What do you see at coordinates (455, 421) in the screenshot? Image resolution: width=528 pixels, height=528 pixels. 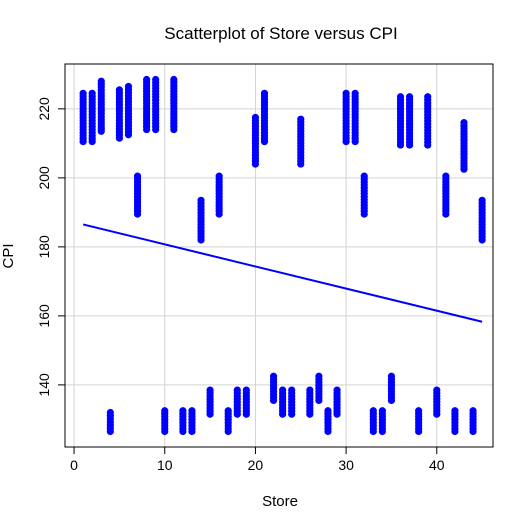 I see `store-42-points` at bounding box center [455, 421].